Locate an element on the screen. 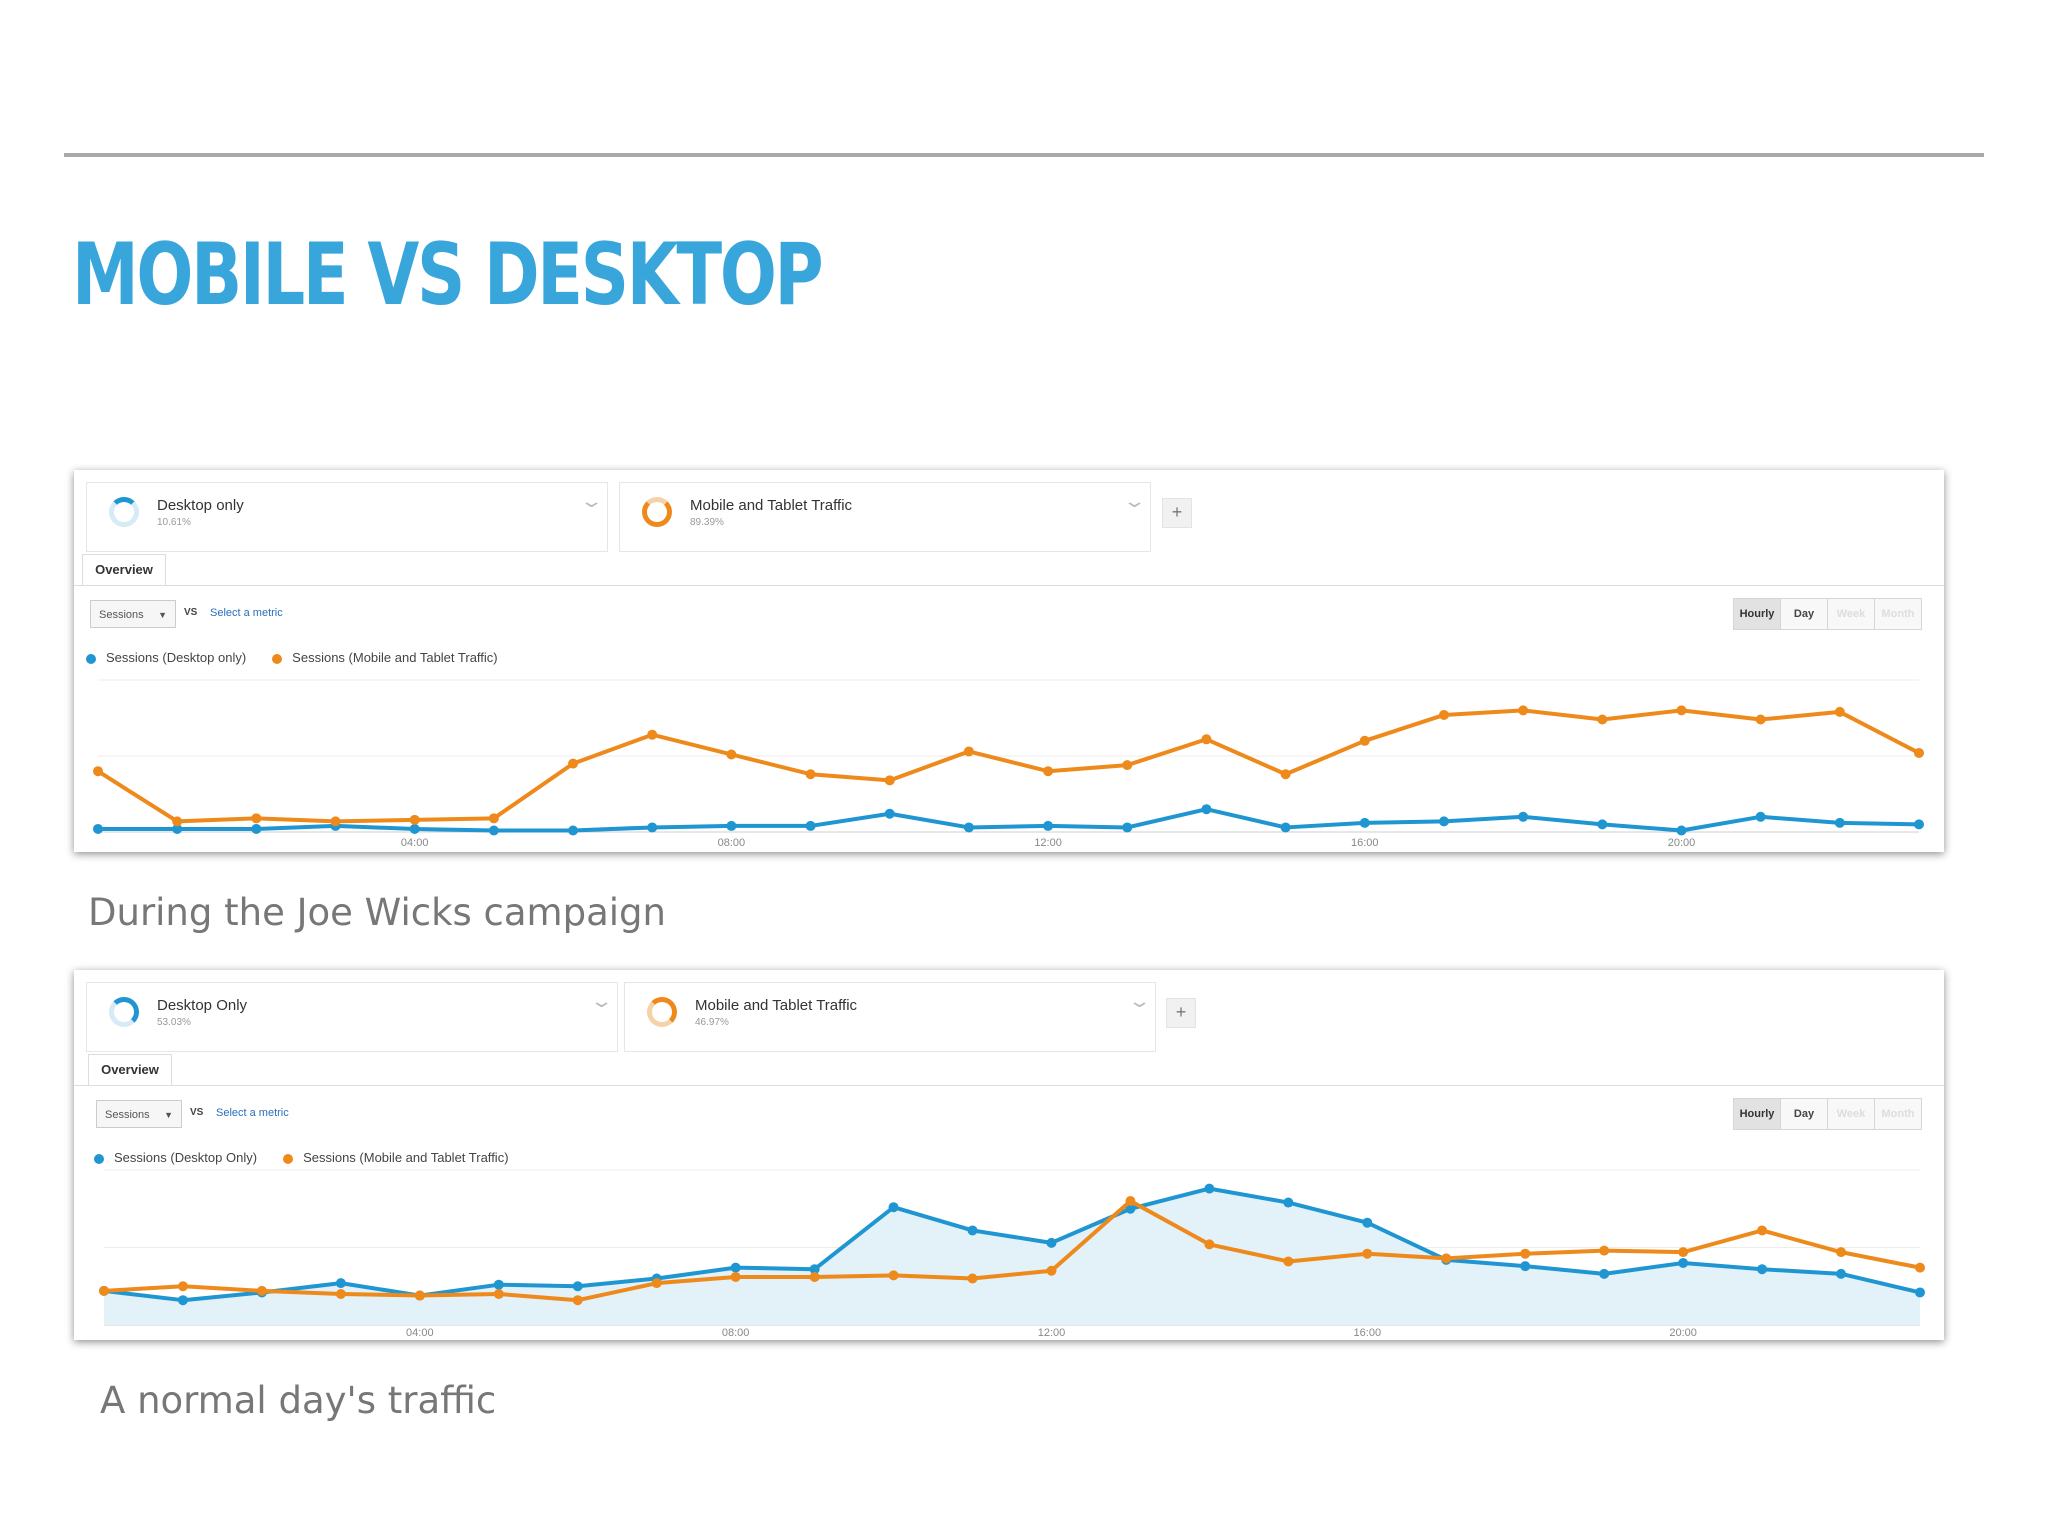 This screenshot has height=1536, width=2048. x-tick-label: 16:00 is located at coordinates (1365, 843).